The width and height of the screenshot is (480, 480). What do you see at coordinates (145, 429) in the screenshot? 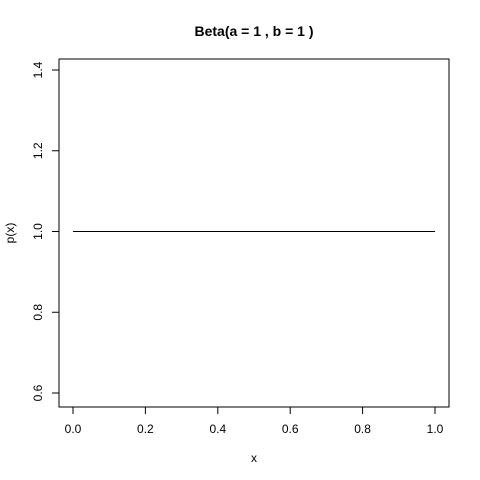
I see `x-tick-label: 0.2` at bounding box center [145, 429].